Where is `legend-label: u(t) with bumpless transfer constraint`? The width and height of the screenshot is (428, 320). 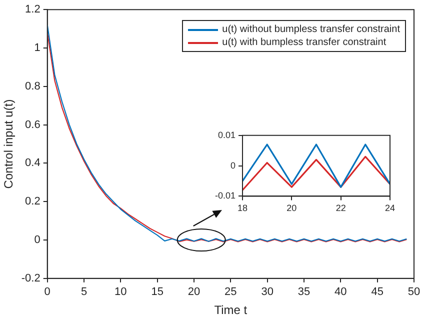 legend-label: u(t) with bumpless transfer constraint is located at coordinates (304, 42).